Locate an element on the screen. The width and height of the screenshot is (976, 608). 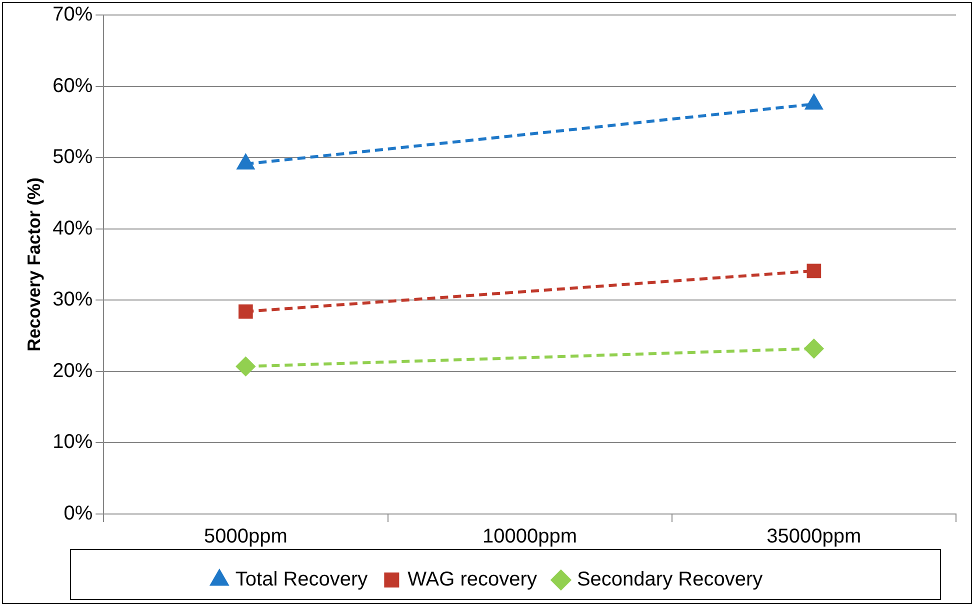
y-tick-label: 0% is located at coordinates (78, 513).